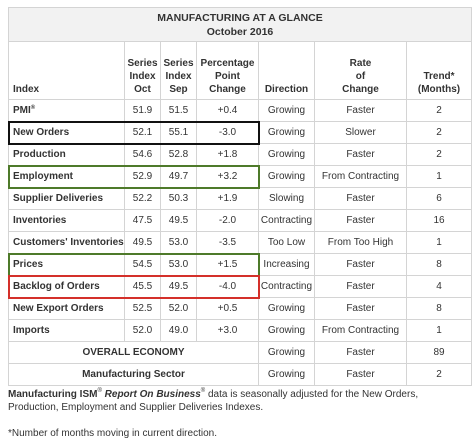 This screenshot has width=474, height=440. I want to click on row-name-cell: Employment, so click(66, 176).